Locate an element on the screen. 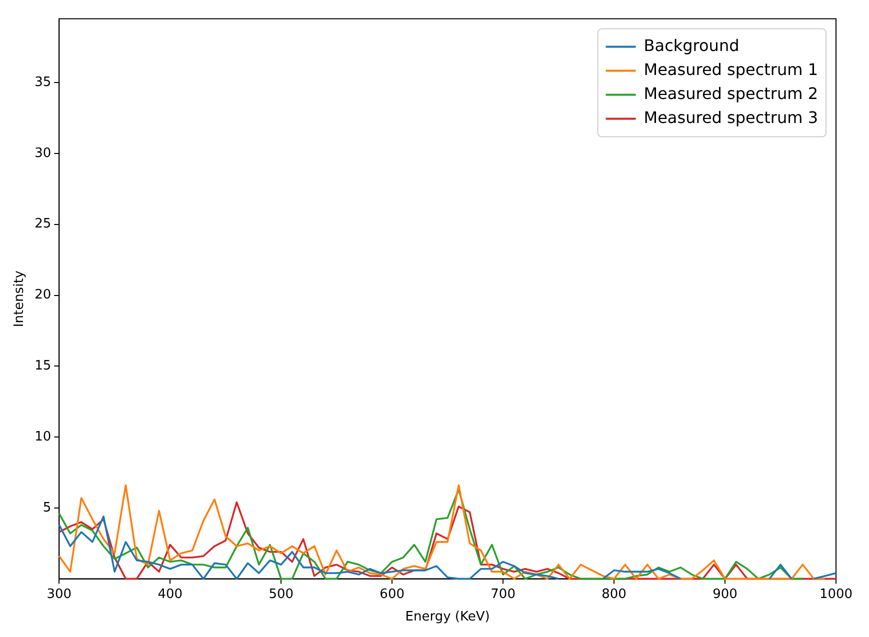 This screenshot has width=869, height=637. y-tick-label: 5 is located at coordinates (47, 508).